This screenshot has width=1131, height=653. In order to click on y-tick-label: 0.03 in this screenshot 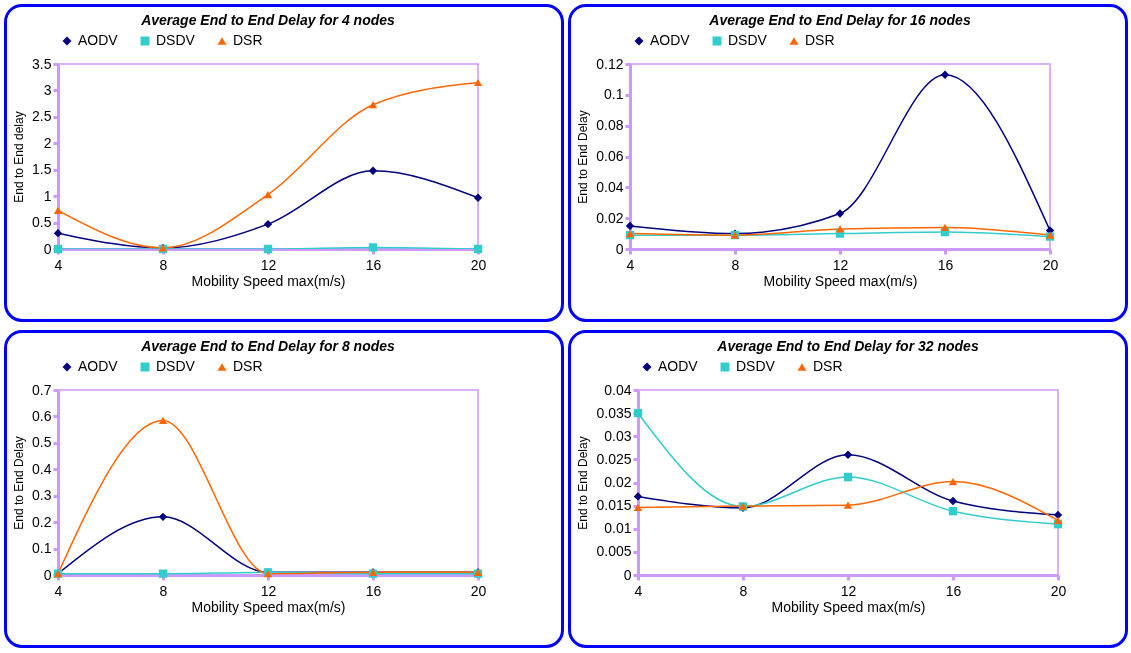, I will do `click(618, 435)`.